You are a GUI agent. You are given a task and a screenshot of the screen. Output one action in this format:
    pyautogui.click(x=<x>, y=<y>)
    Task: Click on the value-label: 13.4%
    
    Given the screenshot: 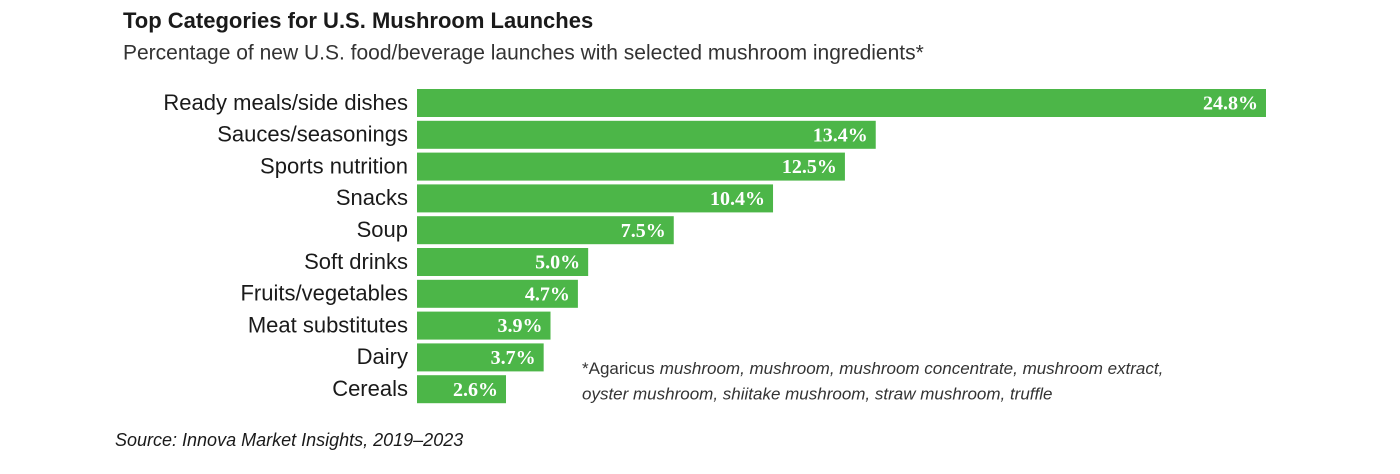 What is the action you would take?
    pyautogui.click(x=840, y=135)
    